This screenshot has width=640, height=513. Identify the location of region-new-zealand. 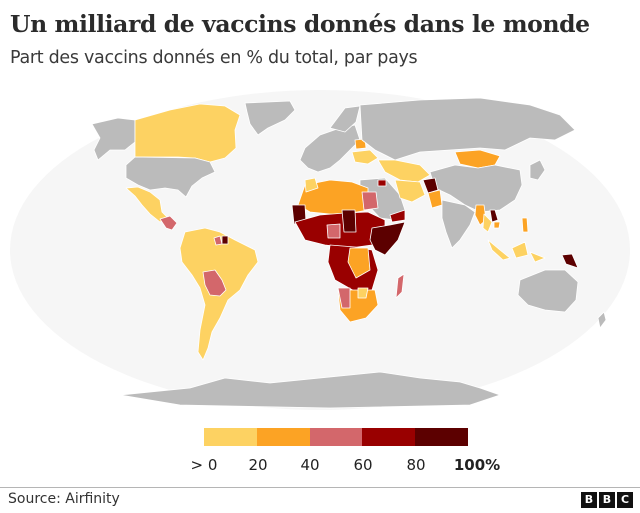
(602, 320).